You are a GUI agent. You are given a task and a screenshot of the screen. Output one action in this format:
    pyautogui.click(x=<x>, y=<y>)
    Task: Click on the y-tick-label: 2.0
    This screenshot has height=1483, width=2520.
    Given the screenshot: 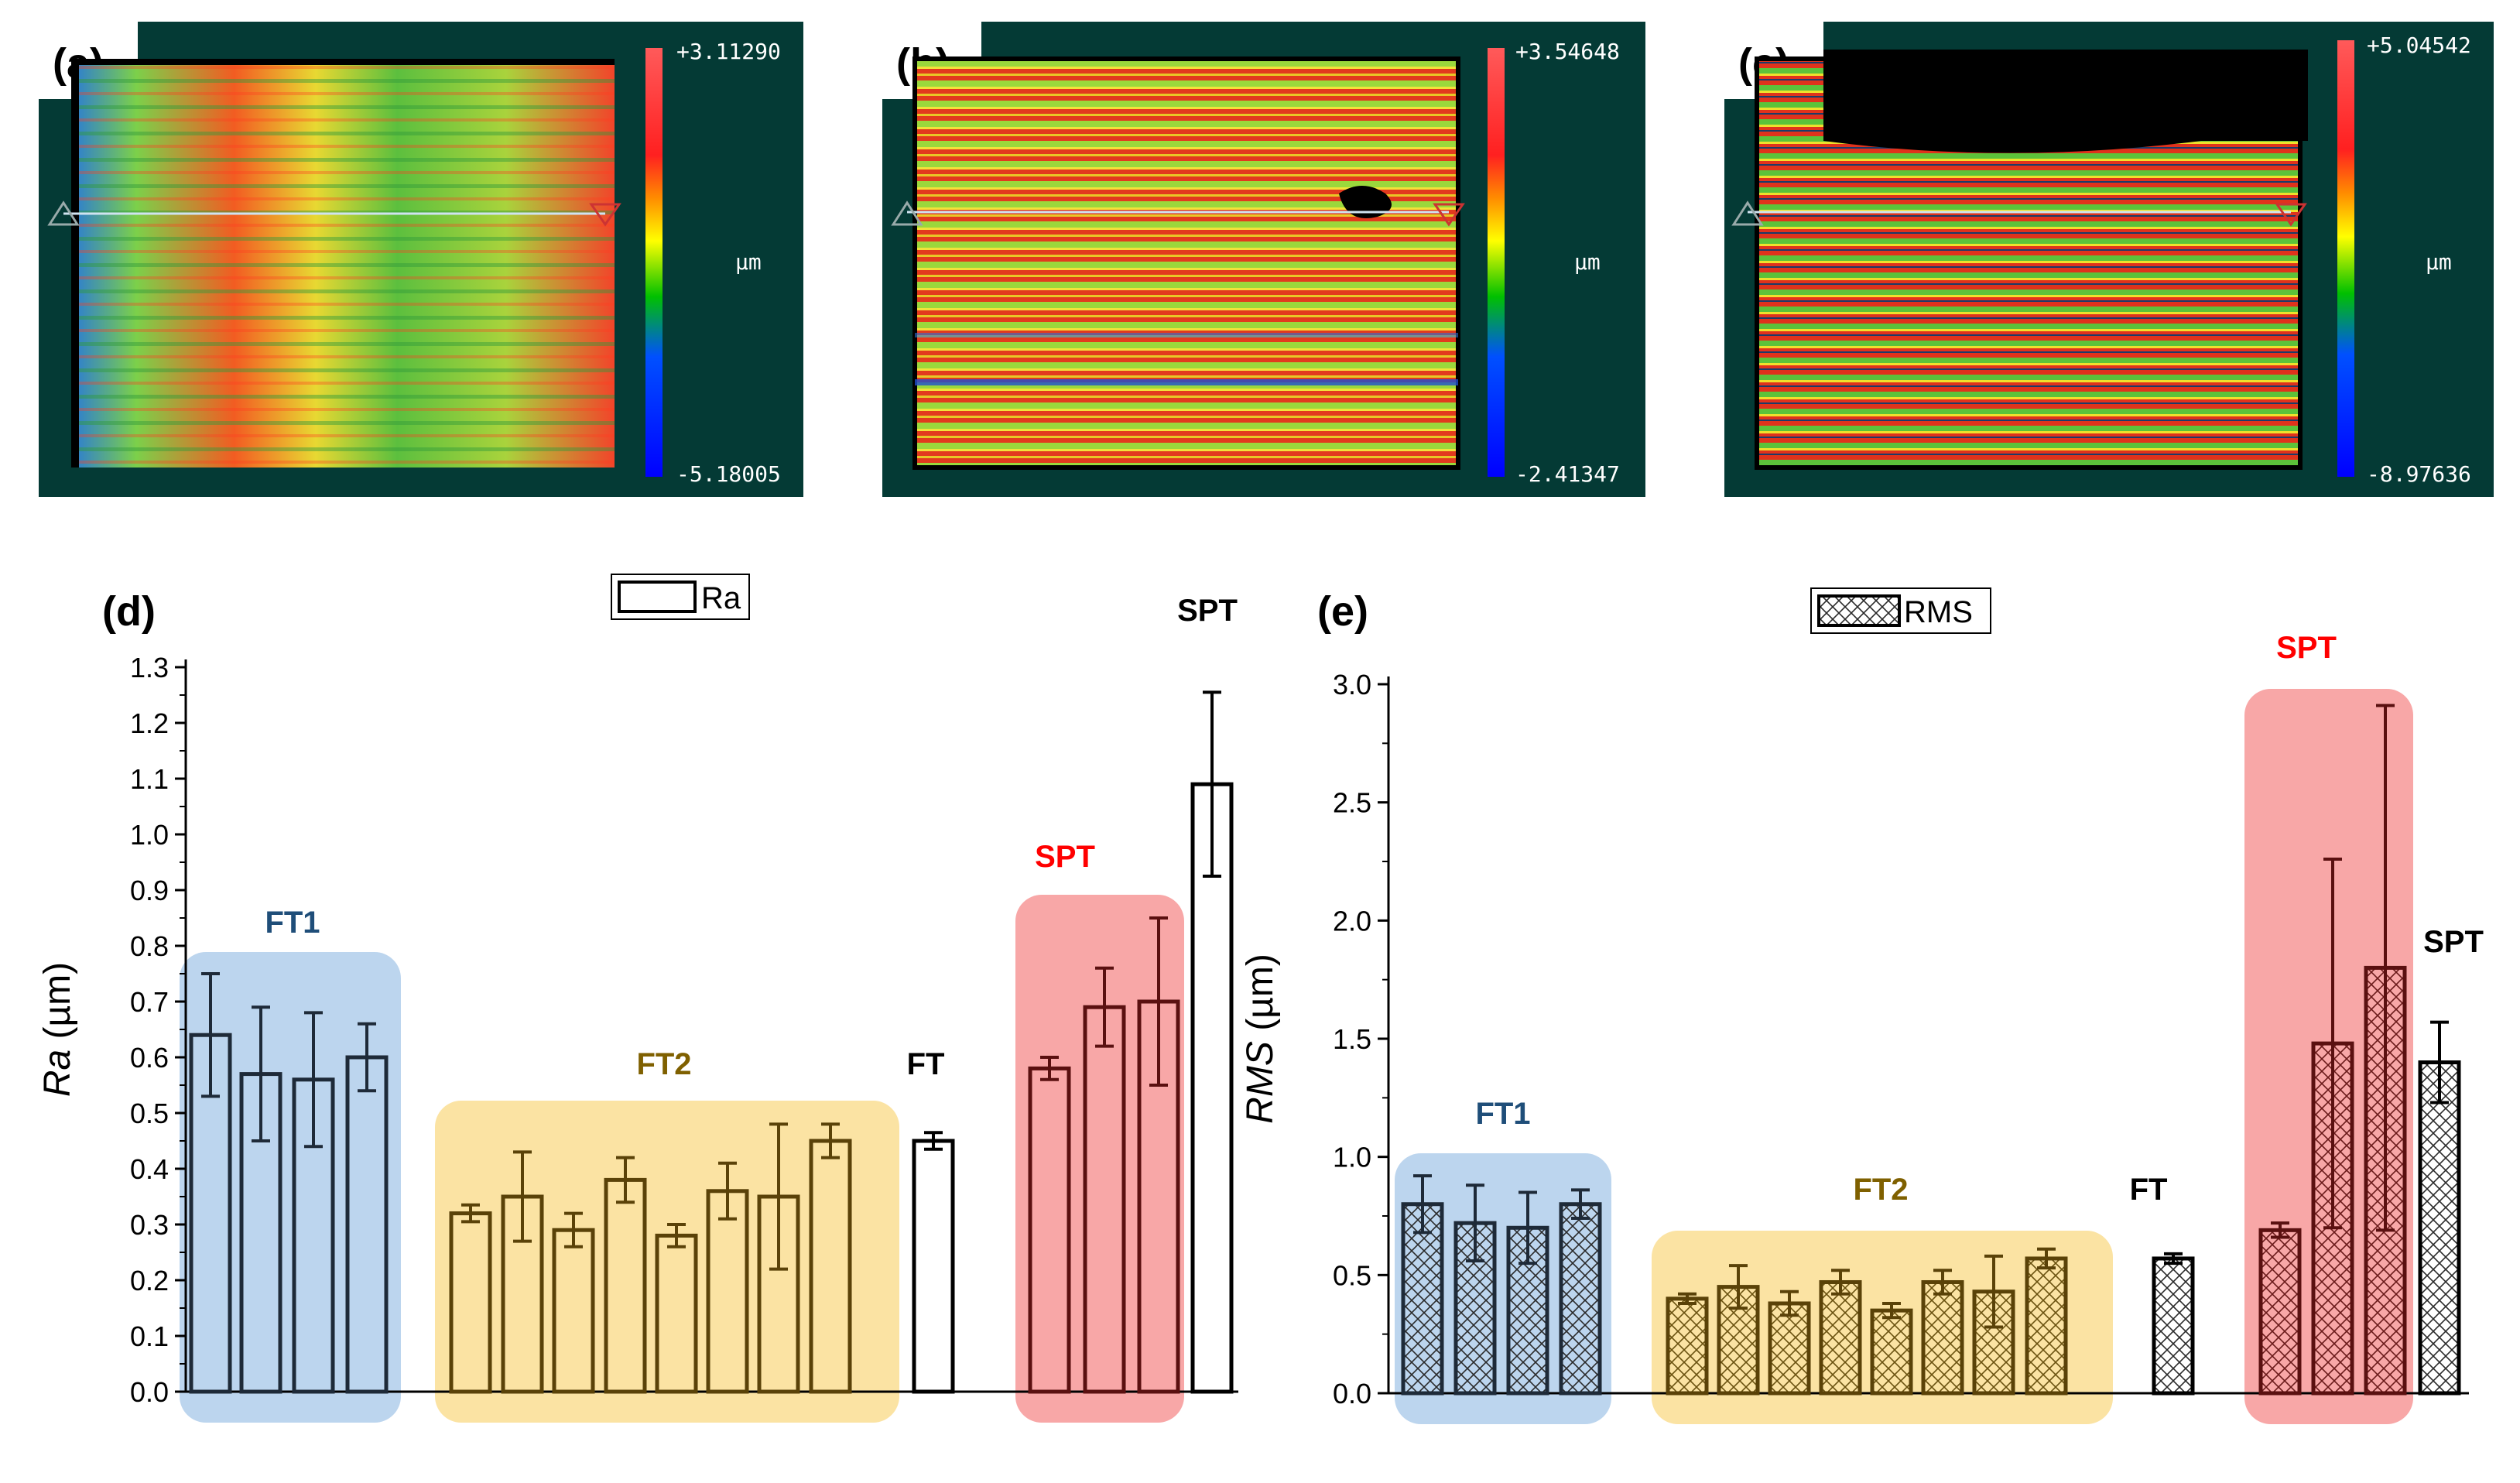 What is the action you would take?
    pyautogui.click(x=1352, y=921)
    